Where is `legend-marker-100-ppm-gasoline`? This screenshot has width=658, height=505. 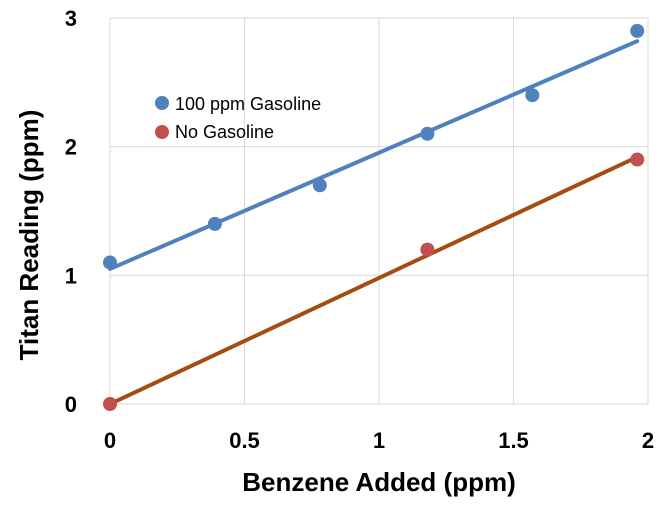 legend-marker-100-ppm-gasoline is located at coordinates (162, 103).